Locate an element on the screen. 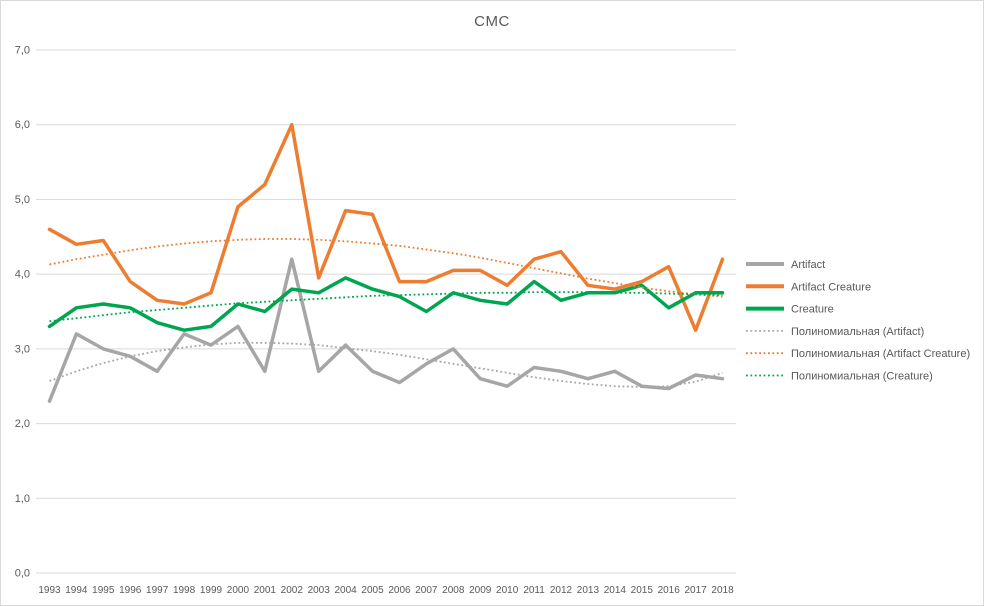  x-tick-label: 2010 is located at coordinates (507, 590).